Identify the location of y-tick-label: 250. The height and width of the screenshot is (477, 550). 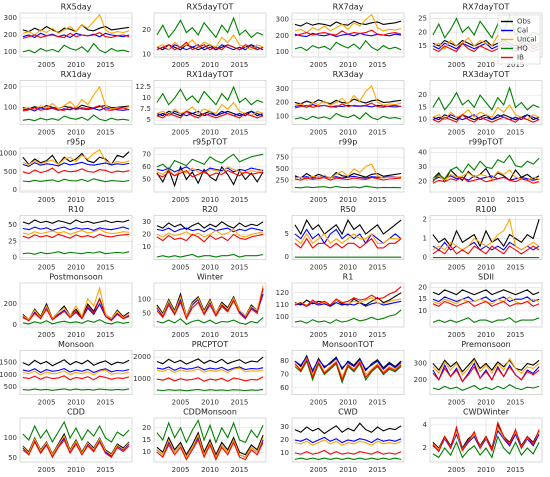
(282, 180).